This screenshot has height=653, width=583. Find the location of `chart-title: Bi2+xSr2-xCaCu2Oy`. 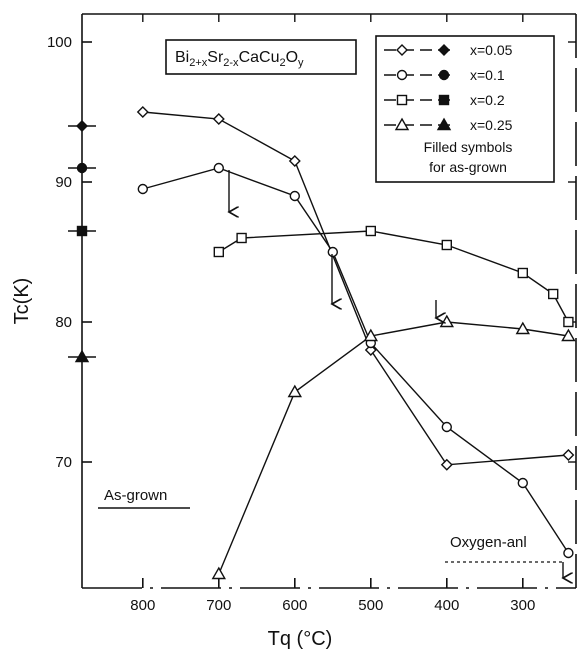

chart-title: Bi2+xSr2-xCaCu2Oy is located at coordinates (239, 59).